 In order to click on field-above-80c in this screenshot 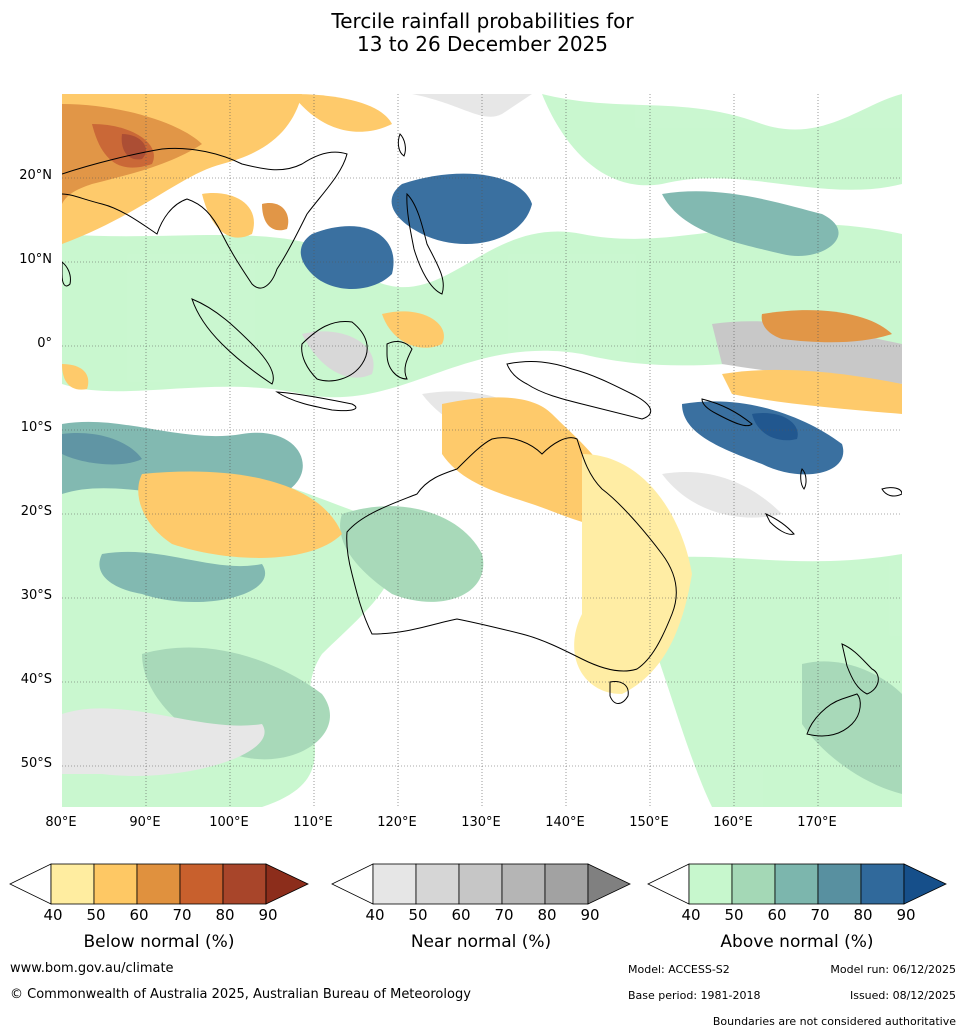, I will do `click(763, 438)`.